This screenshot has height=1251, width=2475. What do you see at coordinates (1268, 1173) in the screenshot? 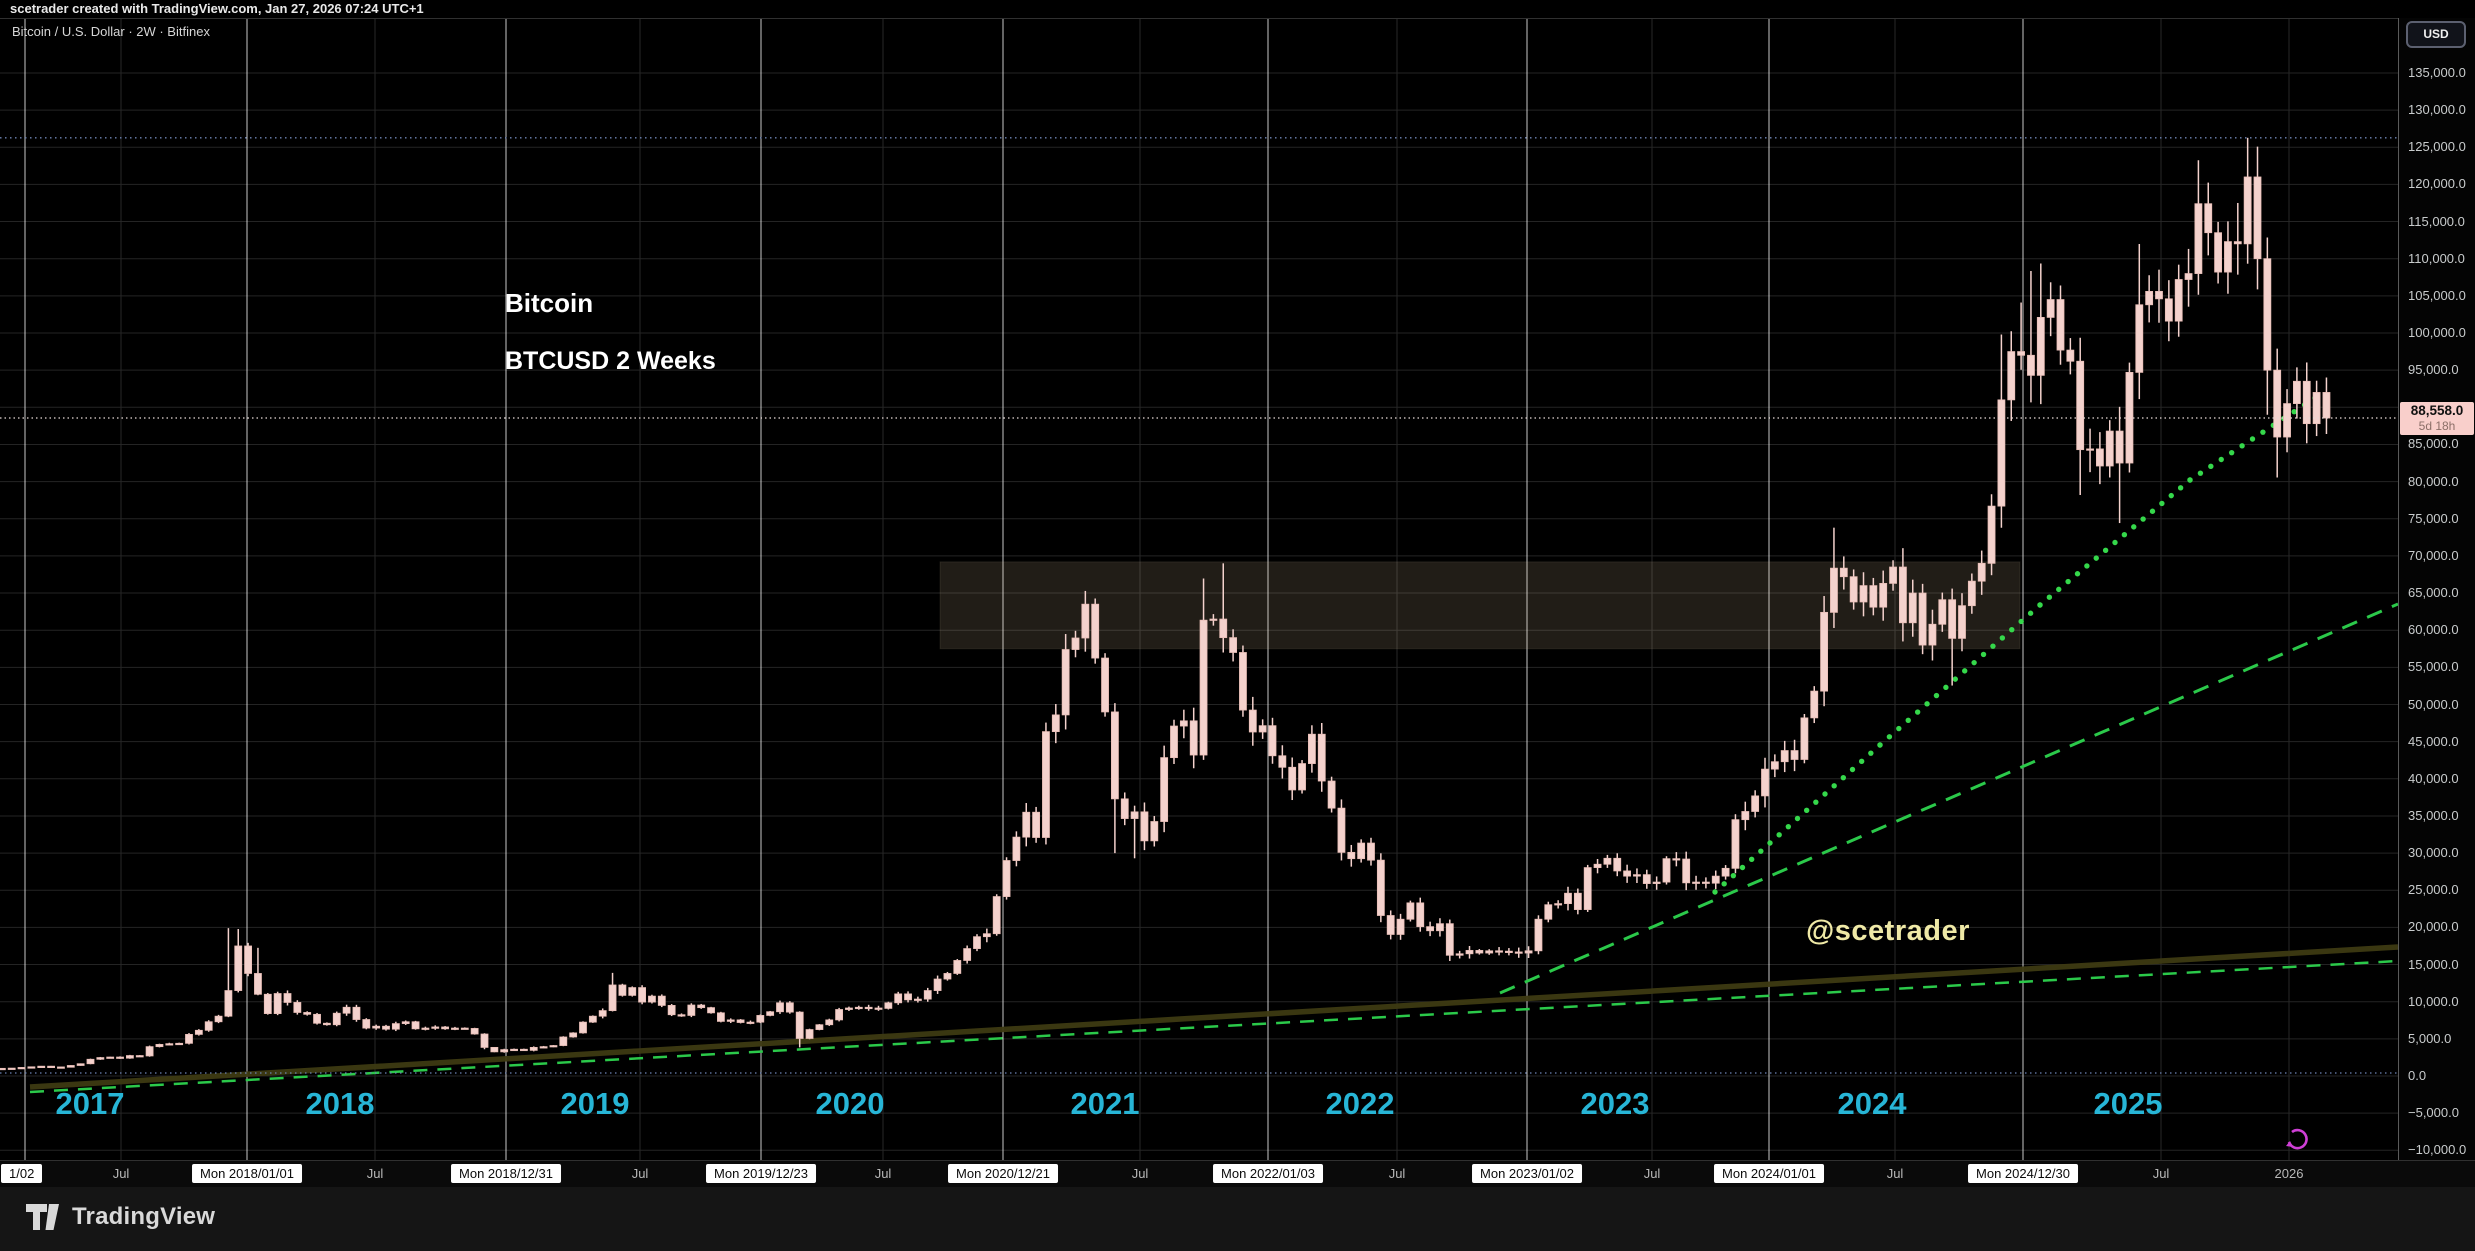
I see `date-label-pill: Mon 2022/01/03` at bounding box center [1268, 1173].